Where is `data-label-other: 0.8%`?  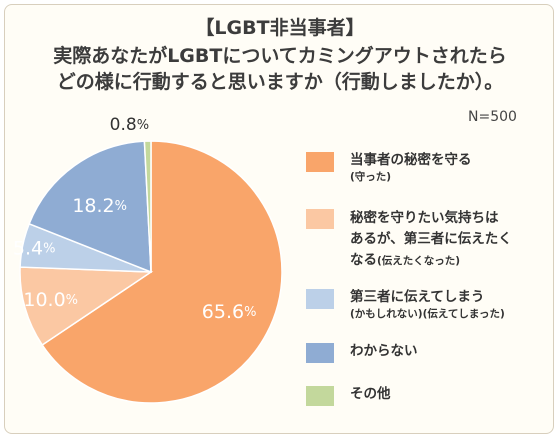
data-label-other: 0.8% is located at coordinates (129, 125).